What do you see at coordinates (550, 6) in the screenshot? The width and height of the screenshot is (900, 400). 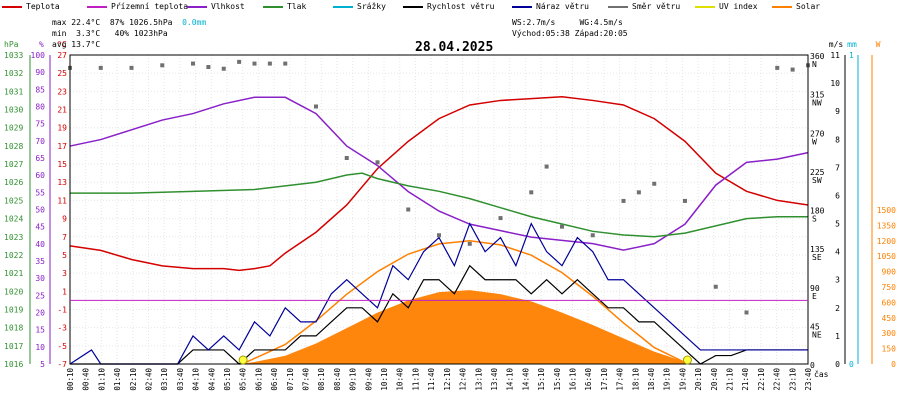 I see `legend-item-6: Náraz větru` at bounding box center [550, 6].